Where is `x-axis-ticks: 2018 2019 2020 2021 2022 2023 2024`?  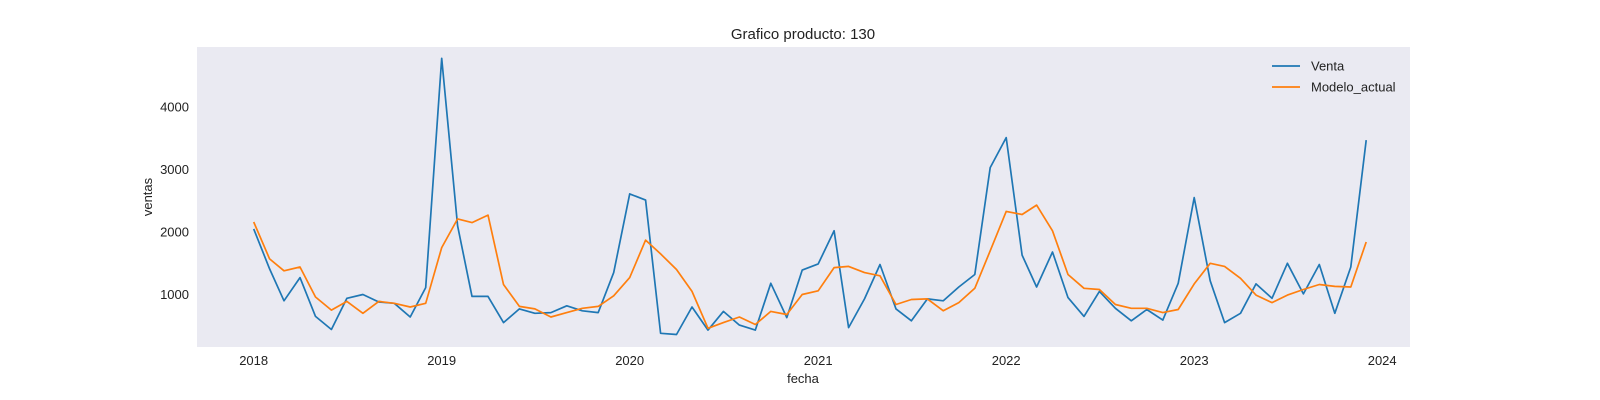
x-axis-ticks: 2018 2019 2020 2021 2022 2023 2024 is located at coordinates (817, 360).